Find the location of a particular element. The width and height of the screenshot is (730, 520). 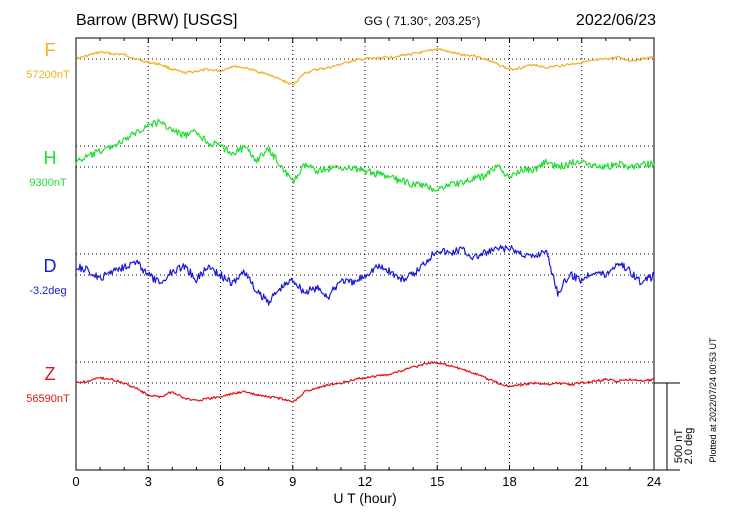

x-tick-label-12: 12 is located at coordinates (365, 481).